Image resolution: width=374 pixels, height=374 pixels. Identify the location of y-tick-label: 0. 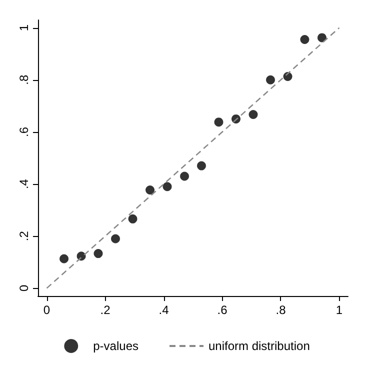
(24, 288).